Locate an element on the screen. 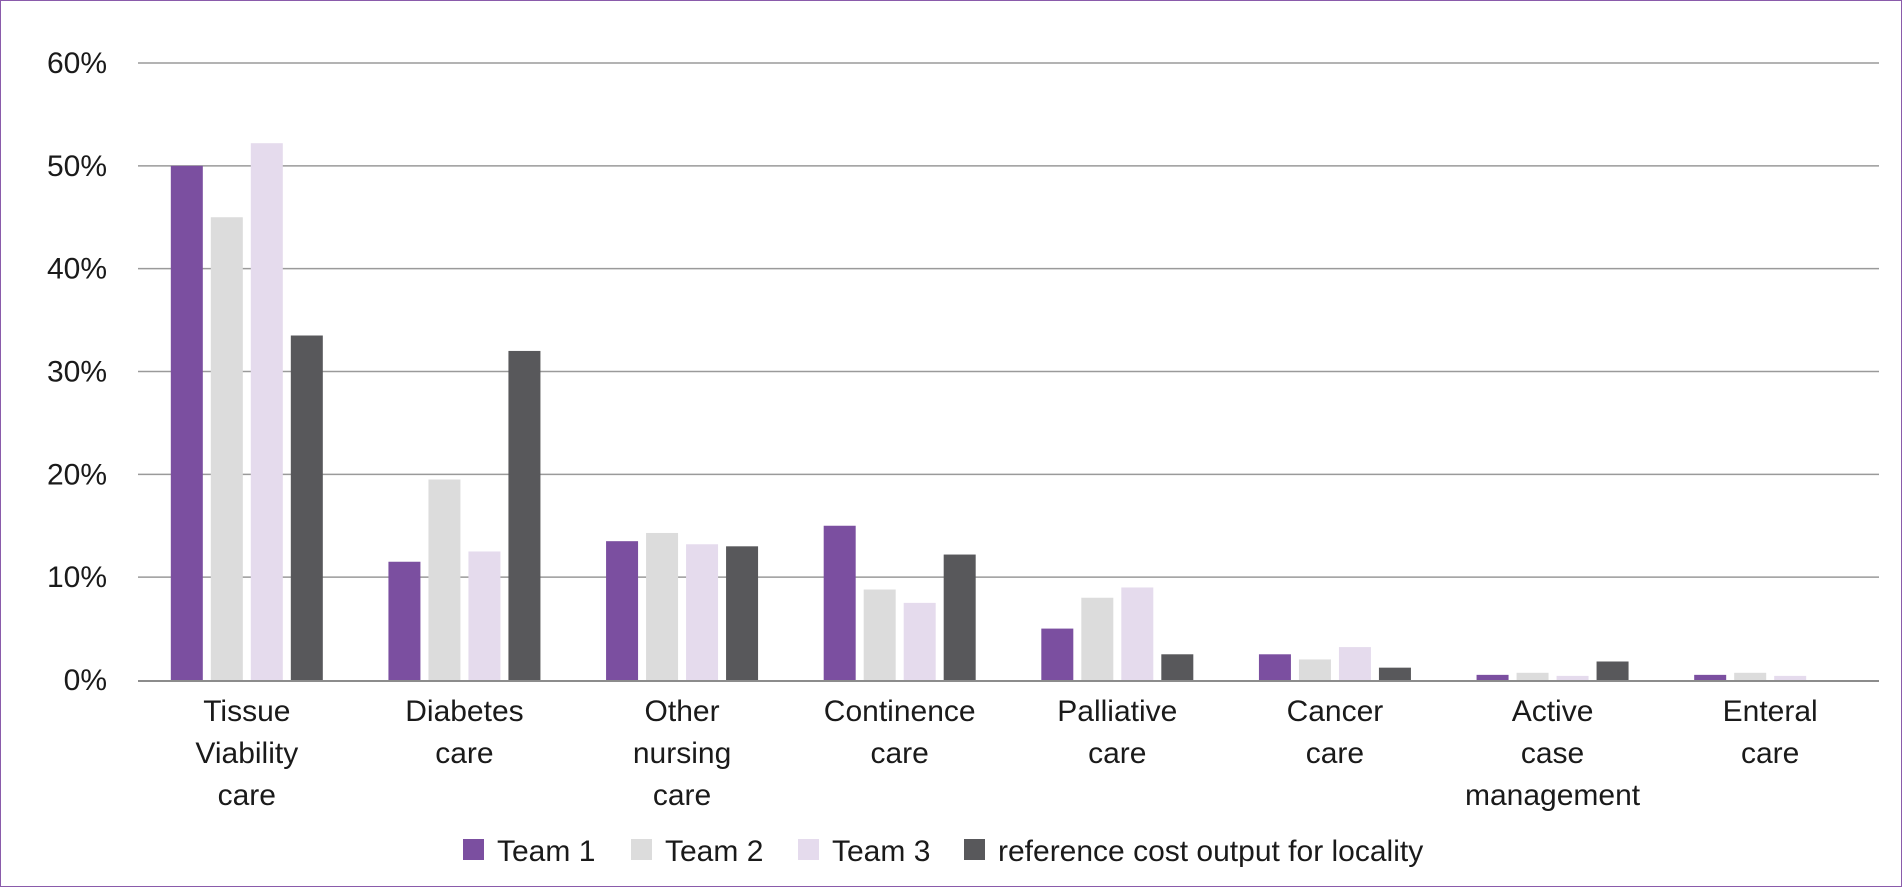 The width and height of the screenshot is (1902, 887). legend-item: Team 2 is located at coordinates (697, 851).